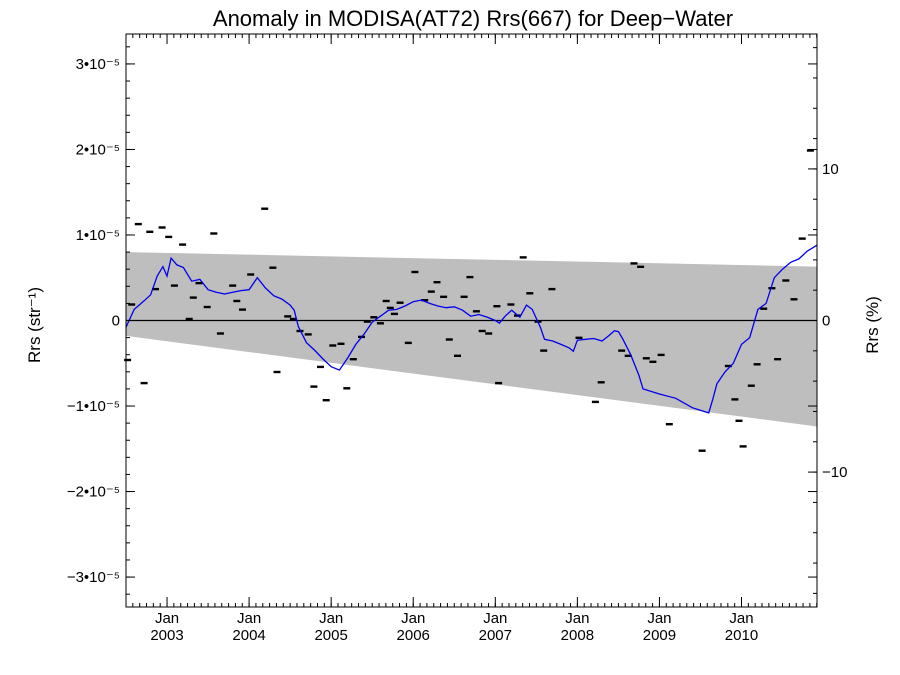 The height and width of the screenshot is (675, 900). Describe the element at coordinates (116, 321) in the screenshot. I see `left-tick-label: 0` at that location.